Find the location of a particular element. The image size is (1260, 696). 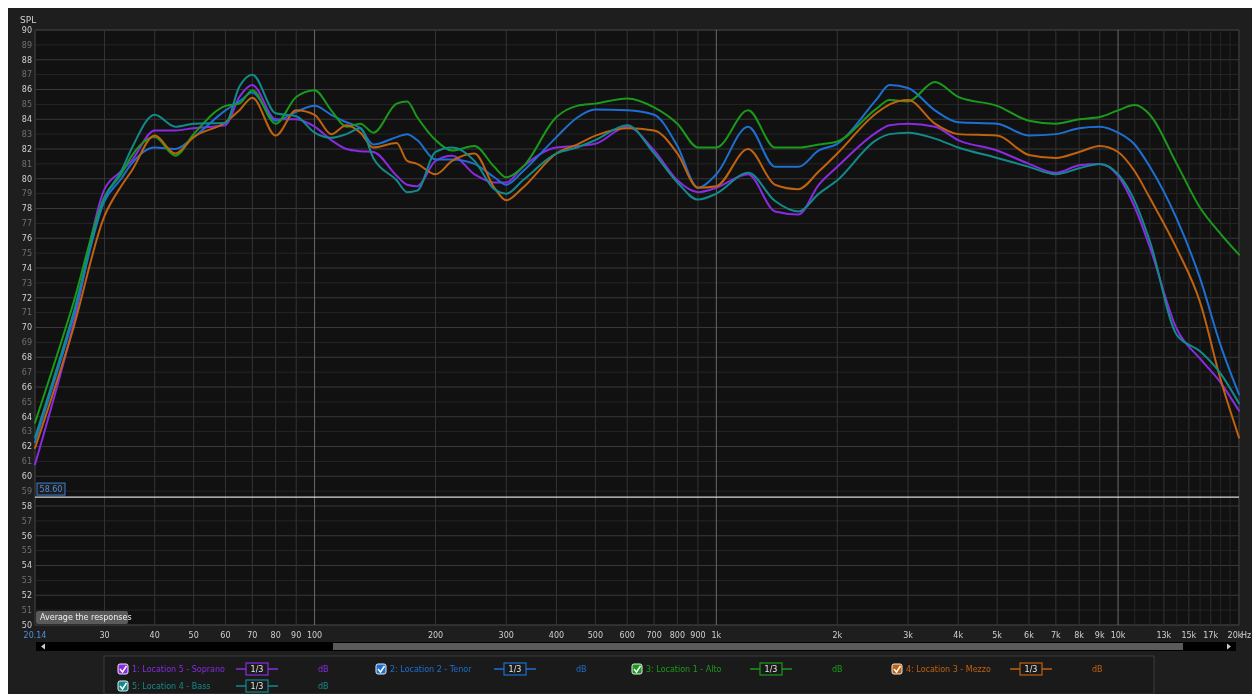

y-tick-label: 77 is located at coordinates (26, 224).